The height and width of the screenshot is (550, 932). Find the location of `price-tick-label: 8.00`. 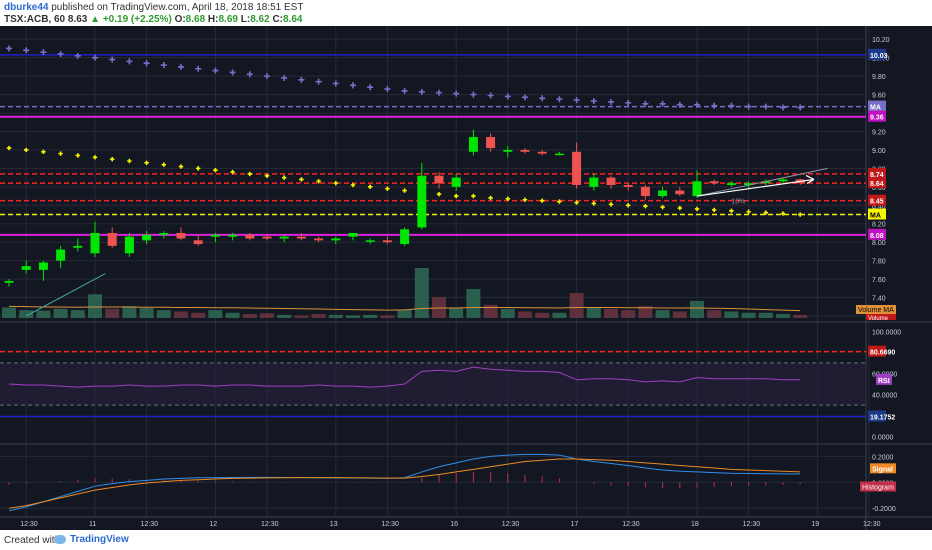

price-tick-label: 8.00 is located at coordinates (879, 243).